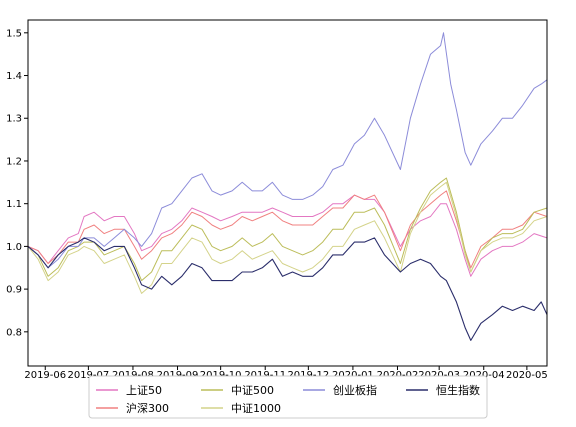 The image size is (576, 427). What do you see at coordinates (45, 375) in the screenshot?
I see `x-tick-label: 2019-06` at bounding box center [45, 375].